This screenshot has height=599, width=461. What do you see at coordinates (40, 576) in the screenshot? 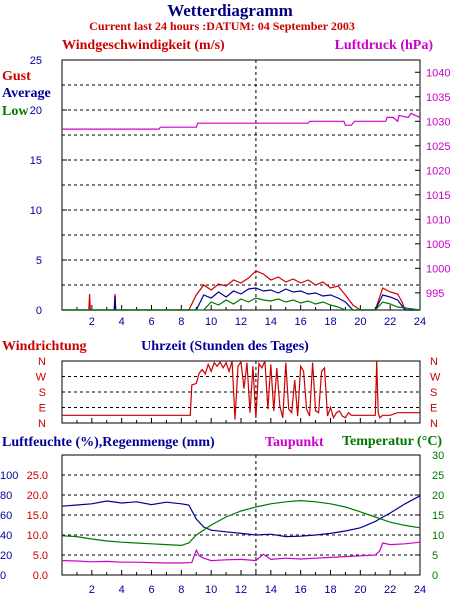
I see `rain-tick-label: 0.0` at bounding box center [40, 576].